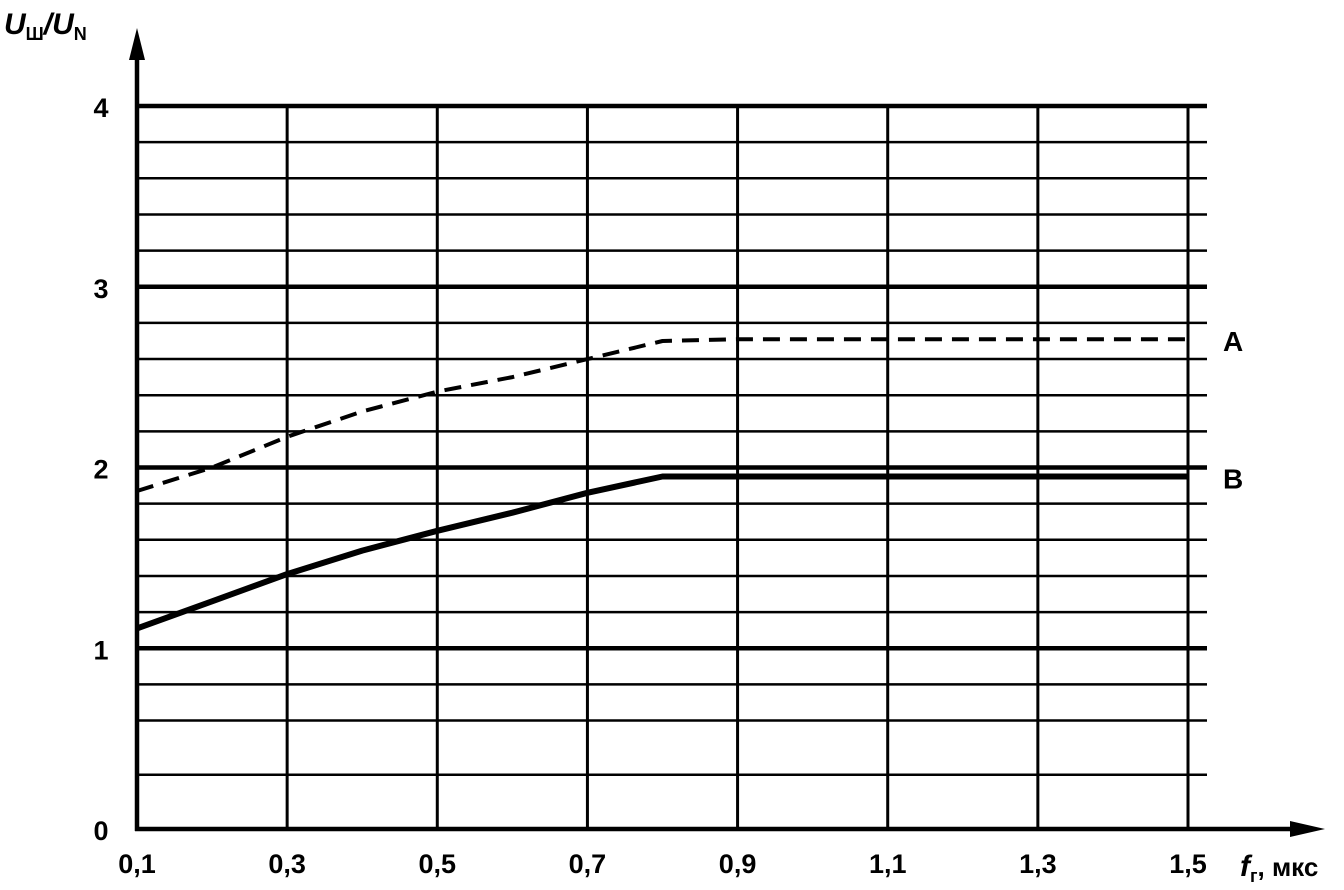 The height and width of the screenshot is (890, 1344). What do you see at coordinates (15, 24) in the screenshot?
I see `y-axis-title-main: U` at bounding box center [15, 24].